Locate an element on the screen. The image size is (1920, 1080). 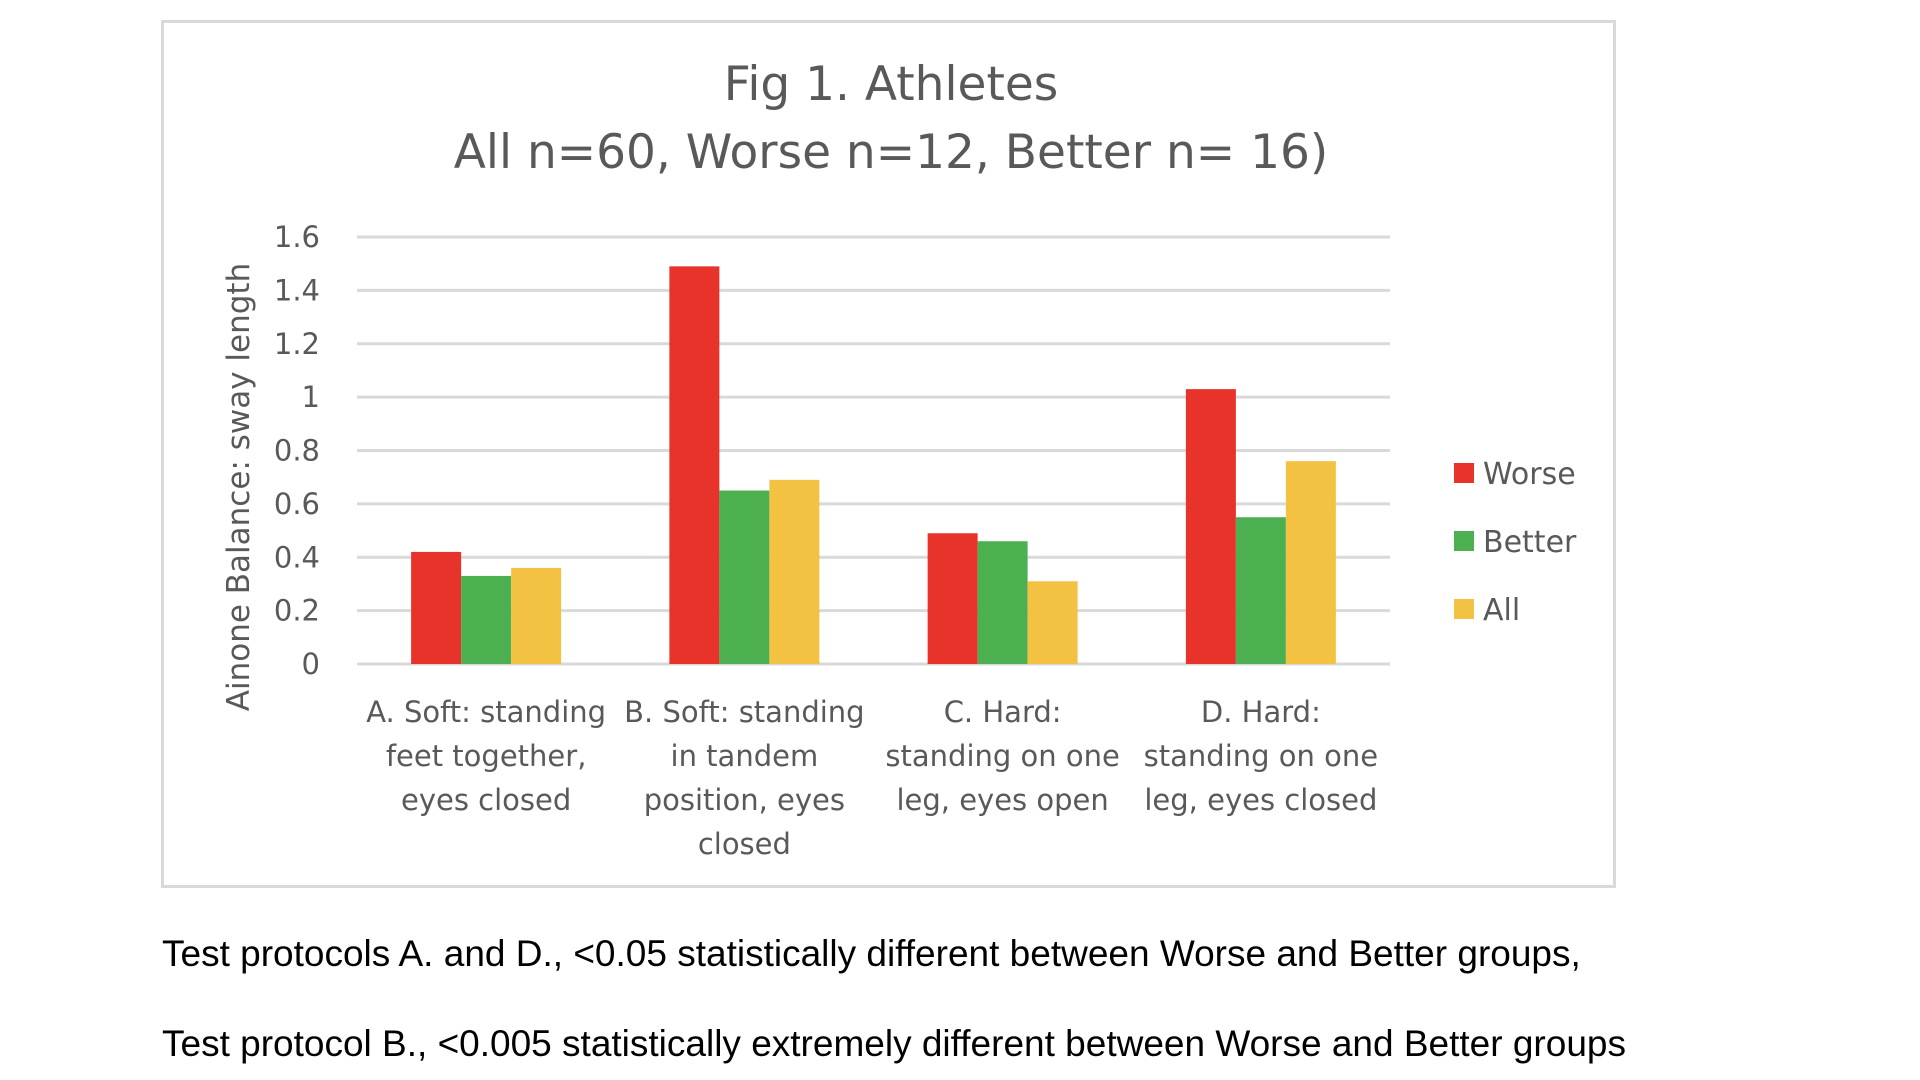
x-category-label: B. Soft: standing is located at coordinates (744, 712).